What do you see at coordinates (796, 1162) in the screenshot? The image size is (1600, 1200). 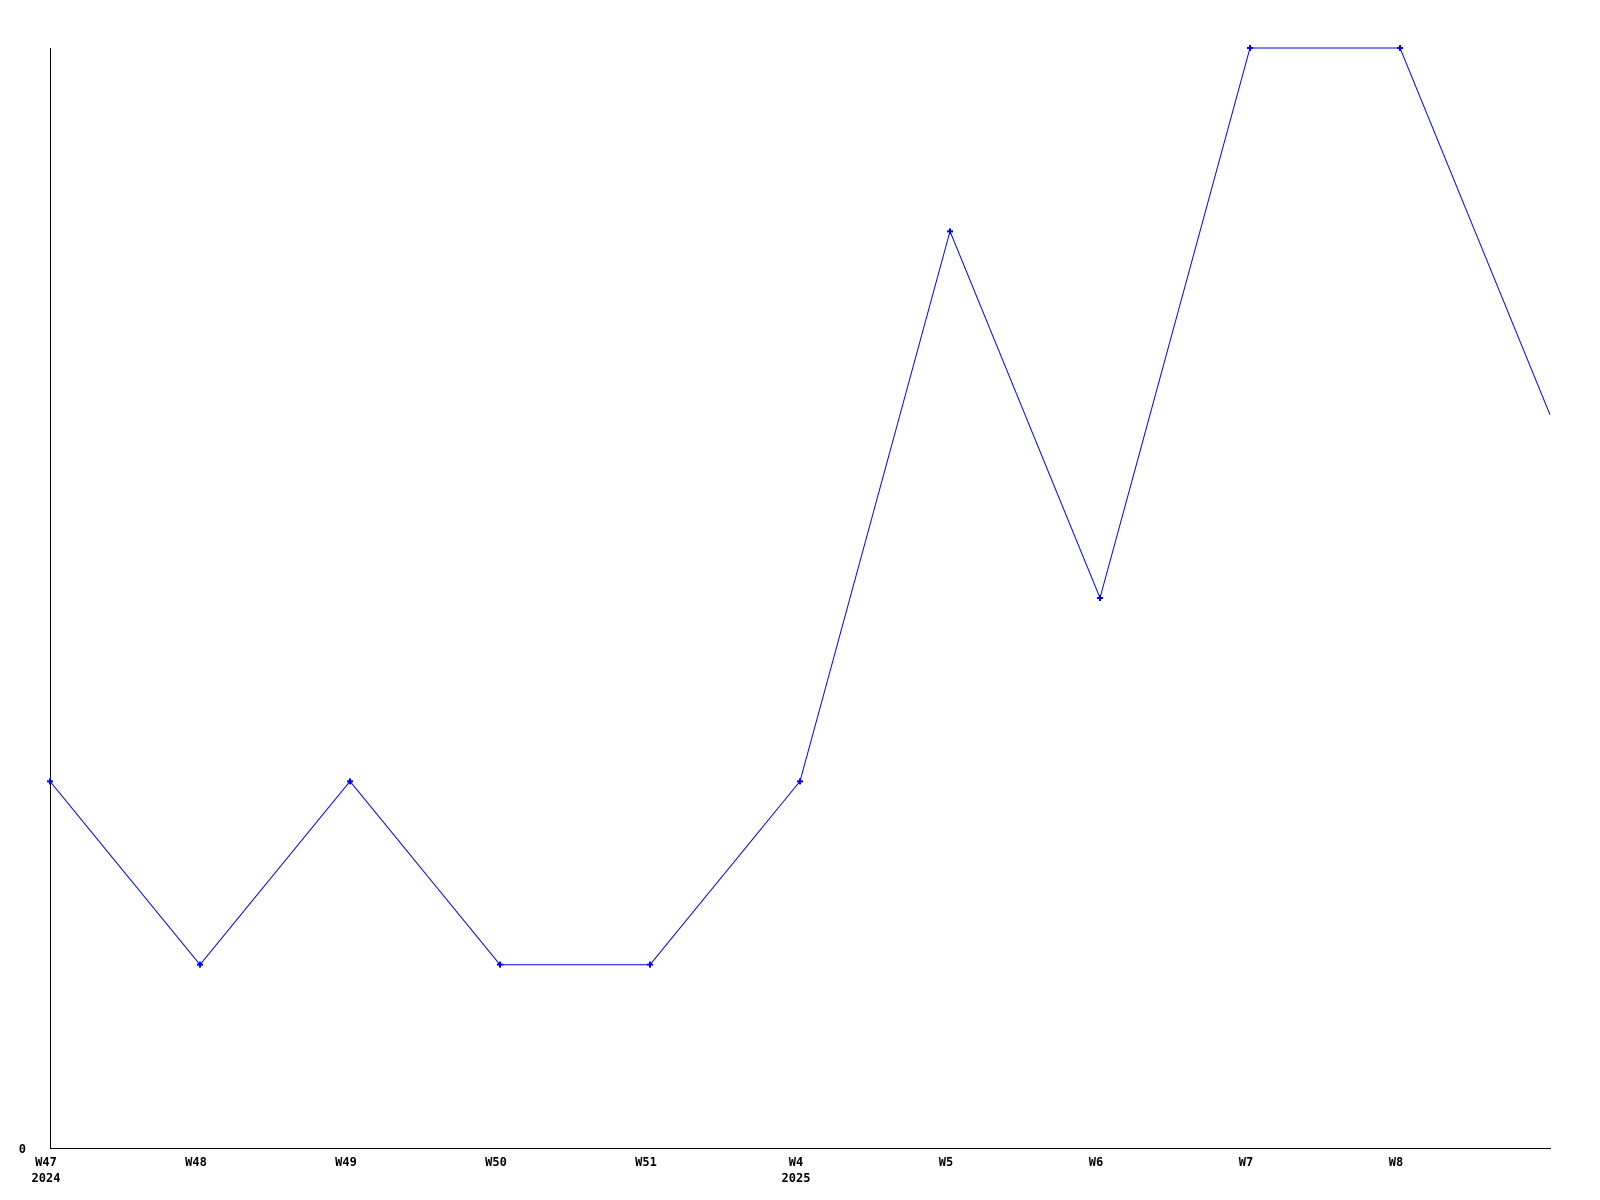 I see `x-tick-label: W4` at bounding box center [796, 1162].